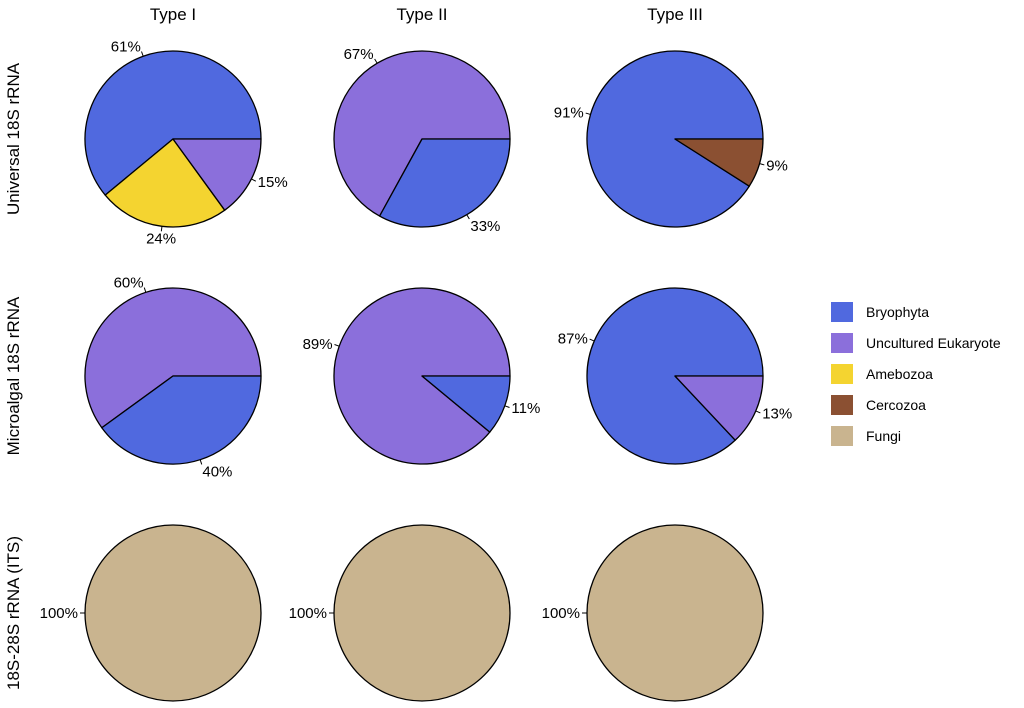  I want to click on legend-label-amebozoa: Amebozoa, so click(899, 374).